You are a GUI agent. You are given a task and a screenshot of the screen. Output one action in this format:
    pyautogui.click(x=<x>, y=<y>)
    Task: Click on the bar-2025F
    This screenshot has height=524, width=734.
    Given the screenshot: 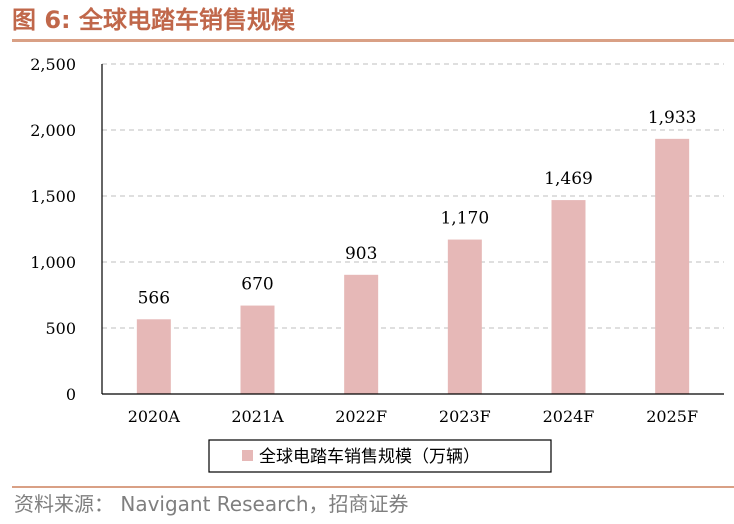 What is the action you would take?
    pyautogui.click(x=672, y=266)
    